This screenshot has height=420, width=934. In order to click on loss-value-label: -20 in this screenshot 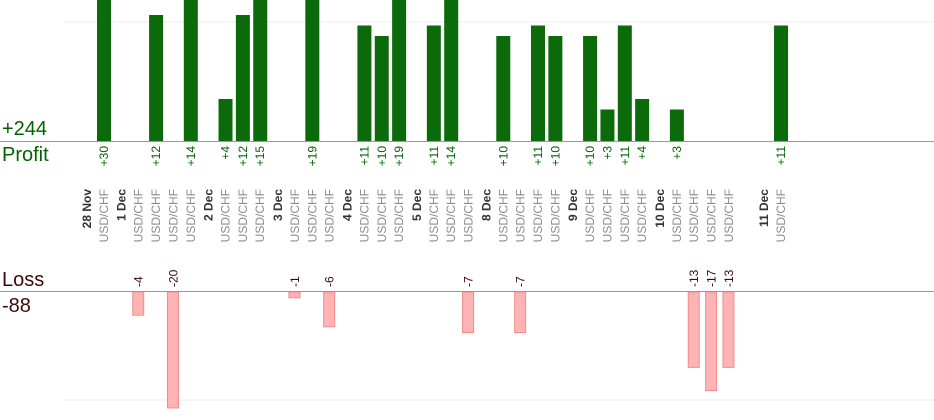, I will do `click(173, 278)`.